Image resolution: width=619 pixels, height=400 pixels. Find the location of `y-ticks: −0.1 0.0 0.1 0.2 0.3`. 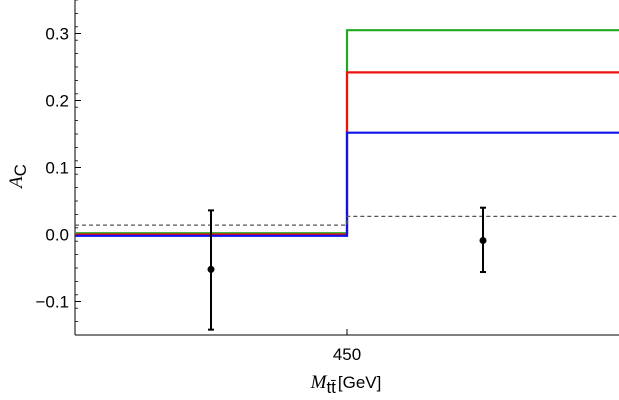

y-ticks: −0.1 0.0 0.1 0.2 0.3 is located at coordinates (58, 168).